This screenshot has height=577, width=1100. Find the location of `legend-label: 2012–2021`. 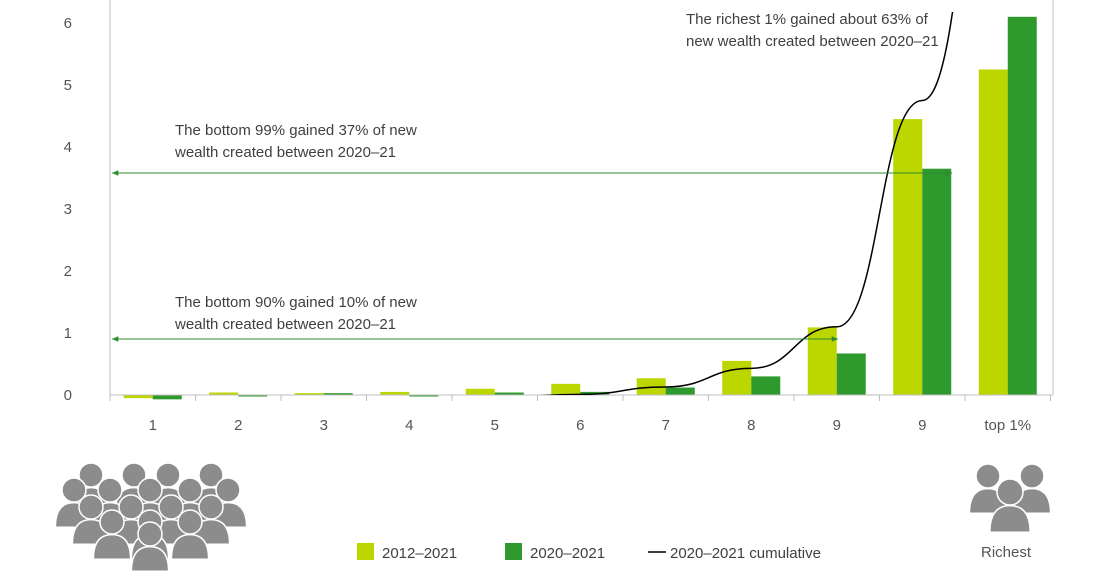

legend-label: 2012–2021 is located at coordinates (419, 553).